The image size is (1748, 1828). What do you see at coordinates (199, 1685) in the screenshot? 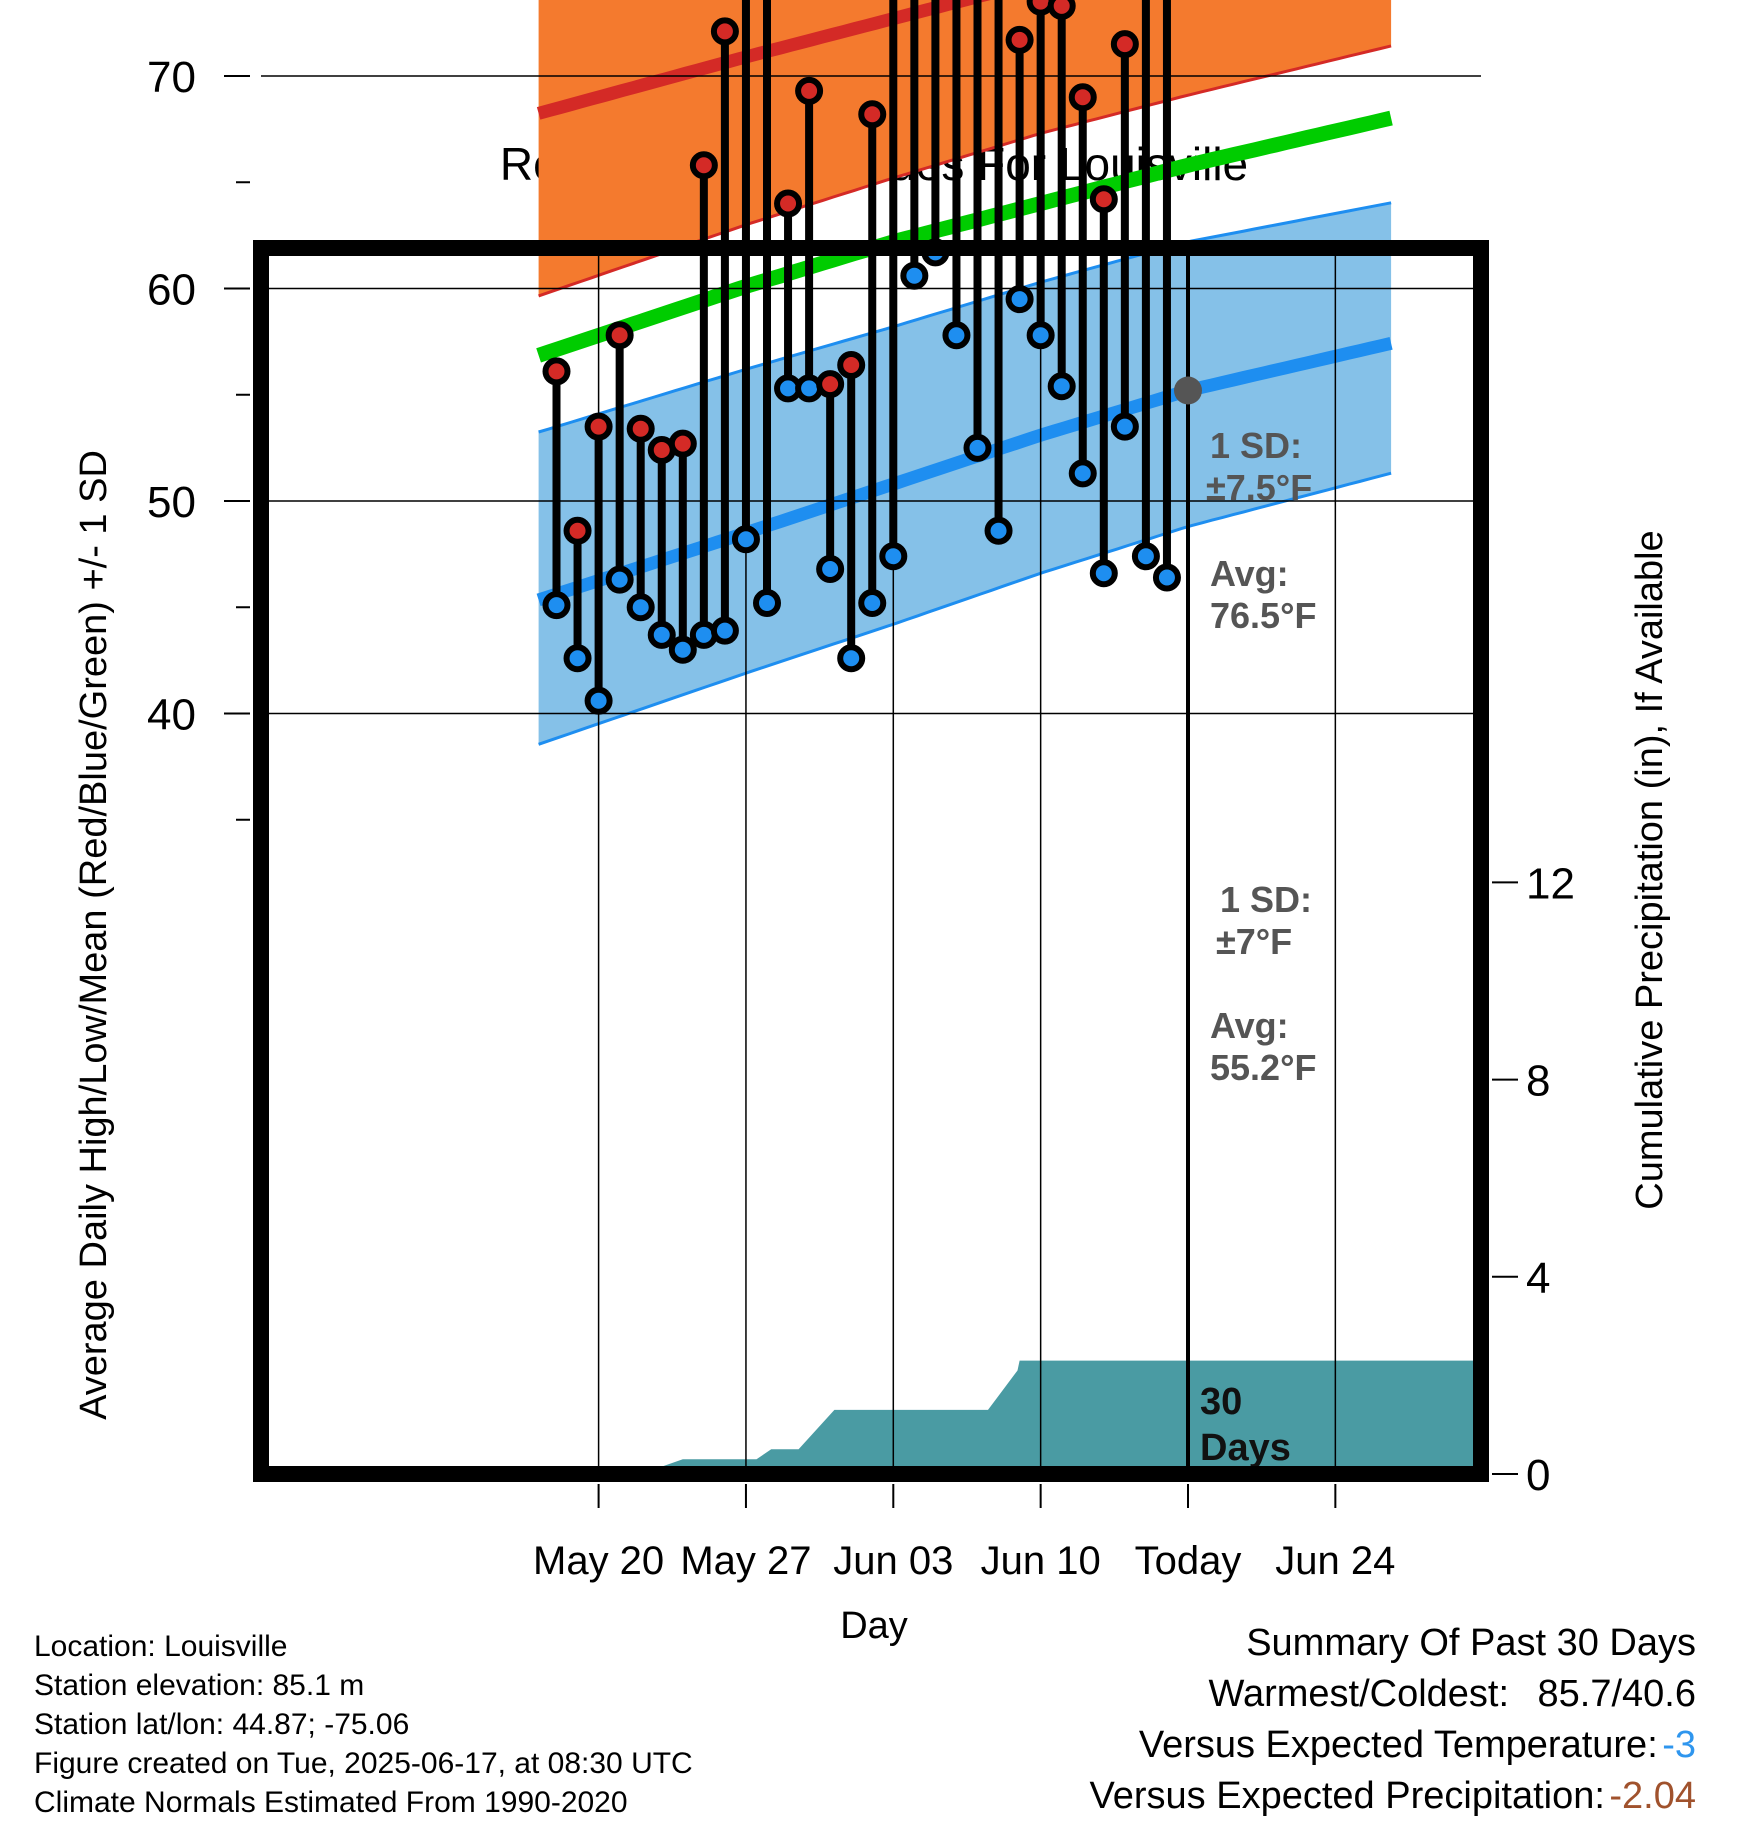
I see `footer-elevation: Station elevation: 85.1 m` at bounding box center [199, 1685].